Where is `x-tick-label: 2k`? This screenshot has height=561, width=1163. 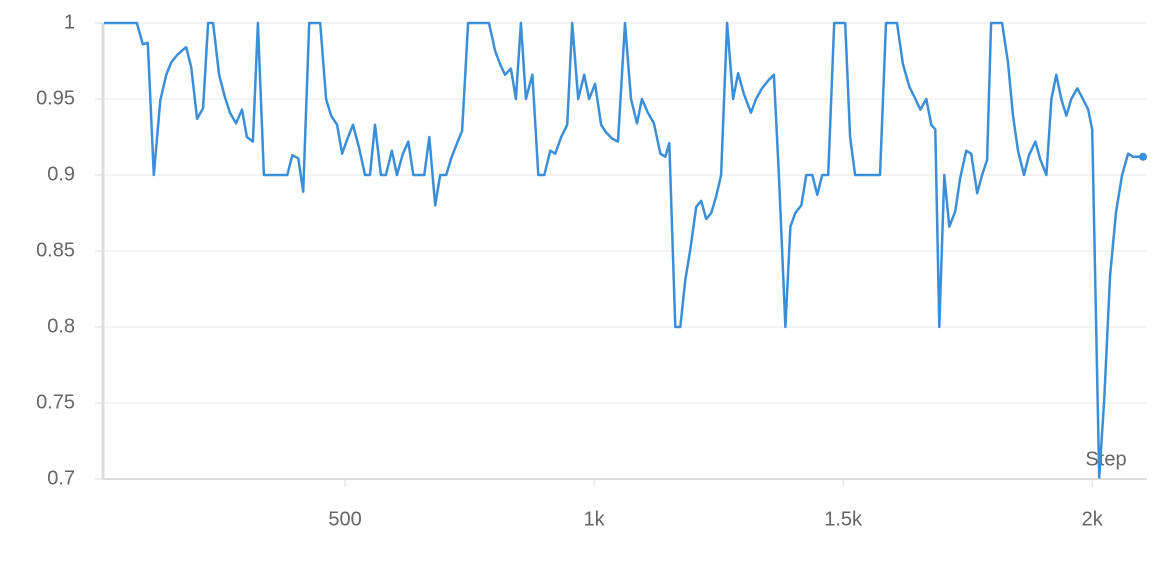
x-tick-label: 2k is located at coordinates (1093, 519).